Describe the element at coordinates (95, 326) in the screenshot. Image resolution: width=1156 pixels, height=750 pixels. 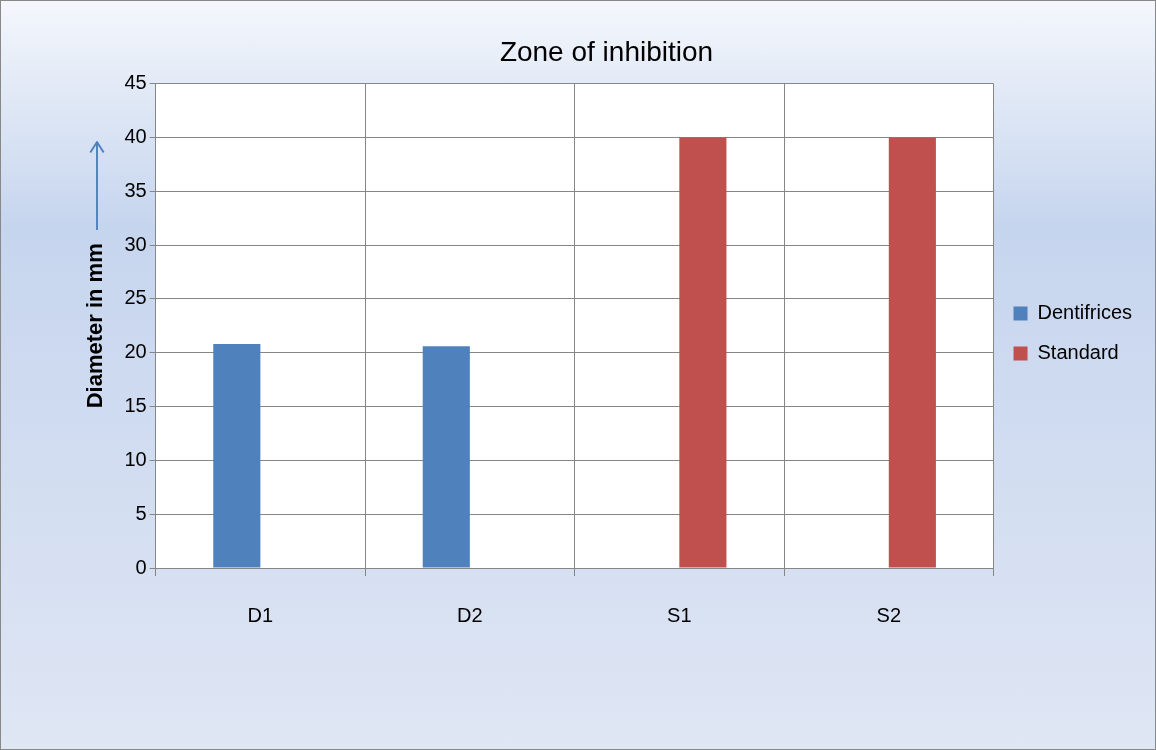
I see `y-axis-title: Diameter in mm` at that location.